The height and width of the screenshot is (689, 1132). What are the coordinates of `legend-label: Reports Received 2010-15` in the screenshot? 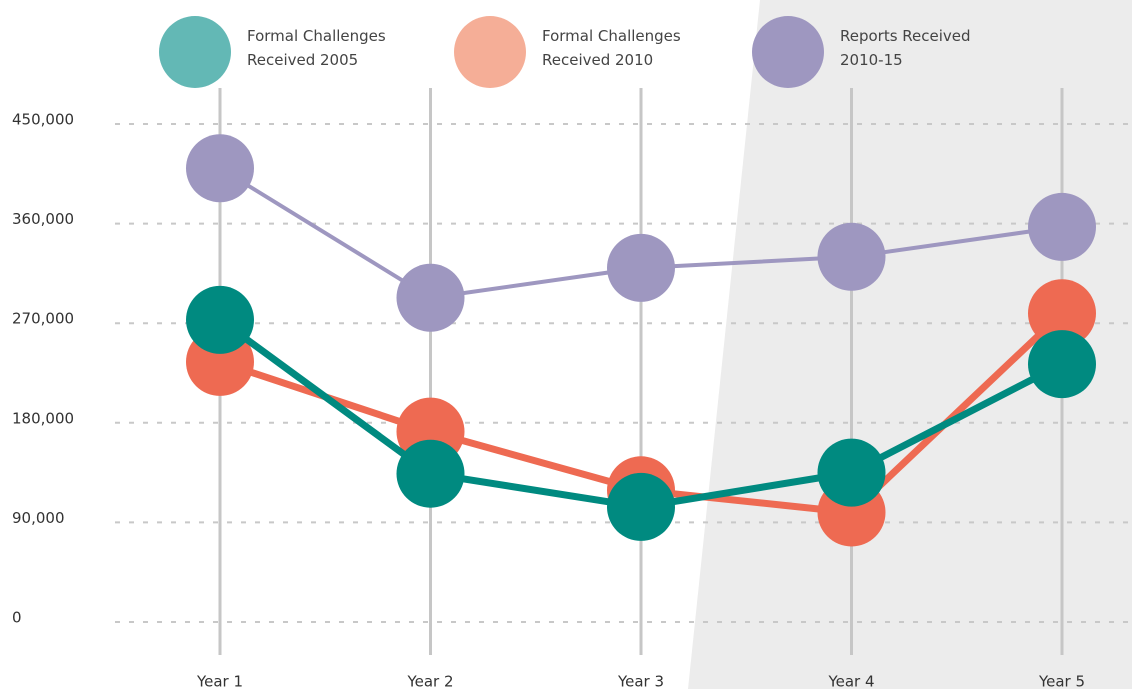 It's located at (905, 48).